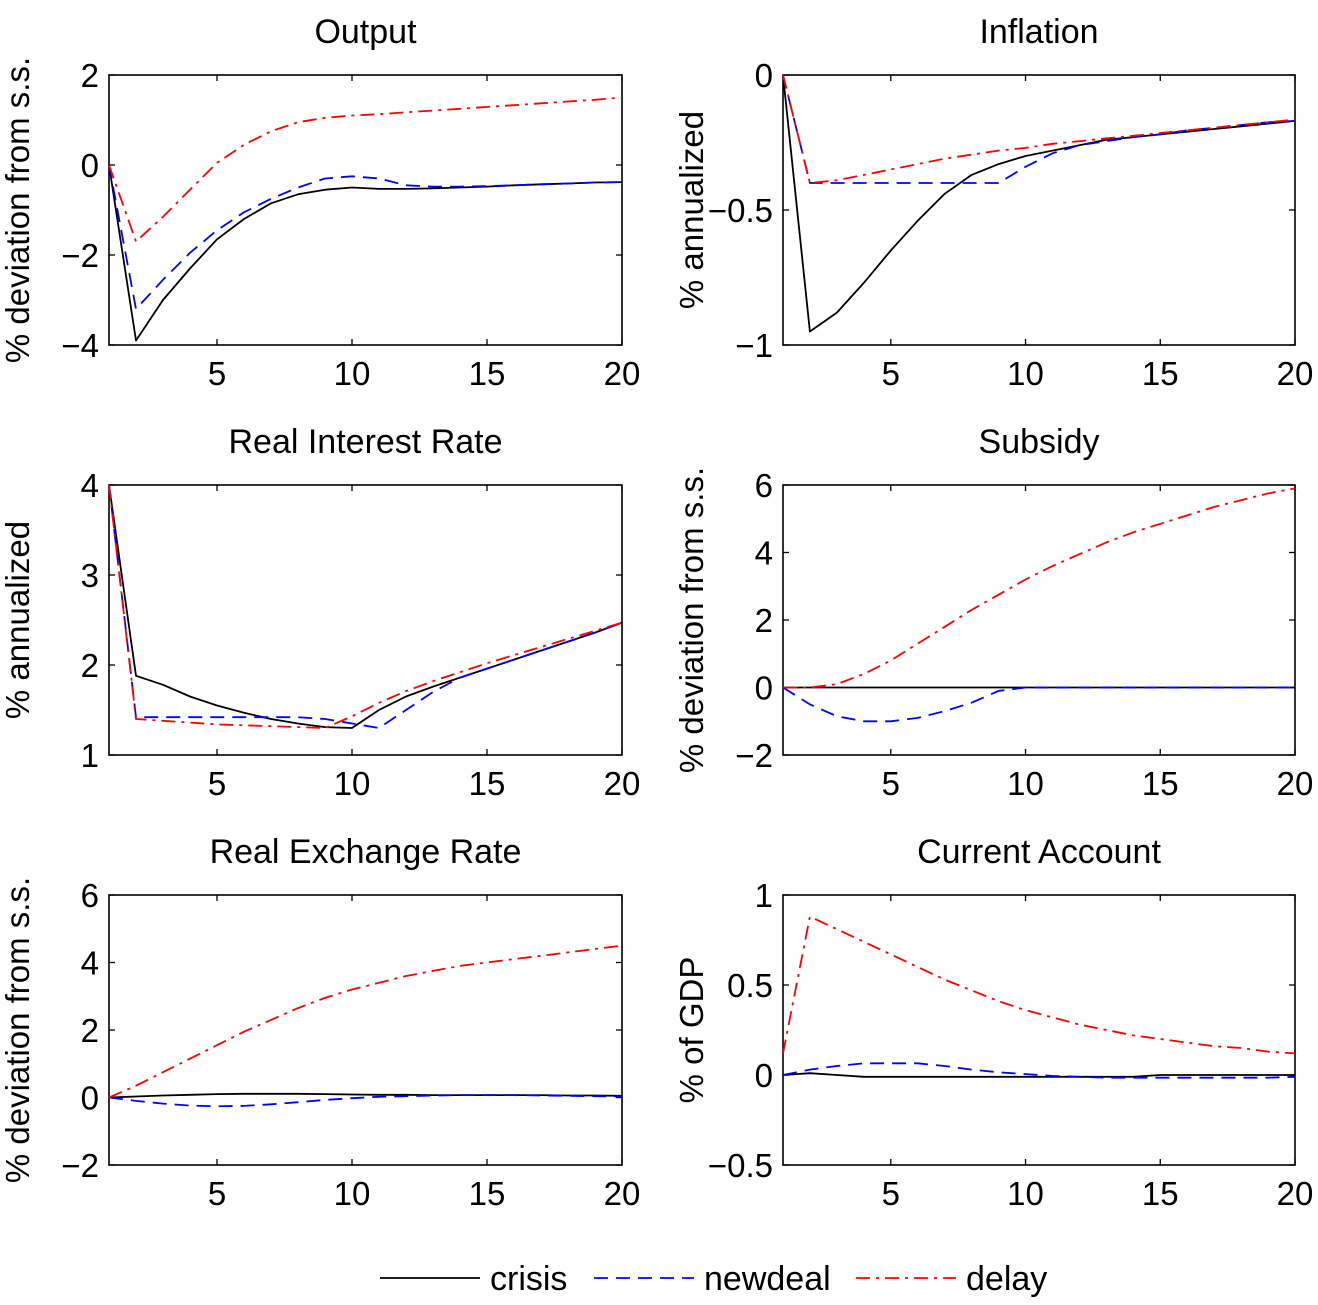  Describe the element at coordinates (365, 442) in the screenshot. I see `chart-title: Real Interest Rate` at that location.